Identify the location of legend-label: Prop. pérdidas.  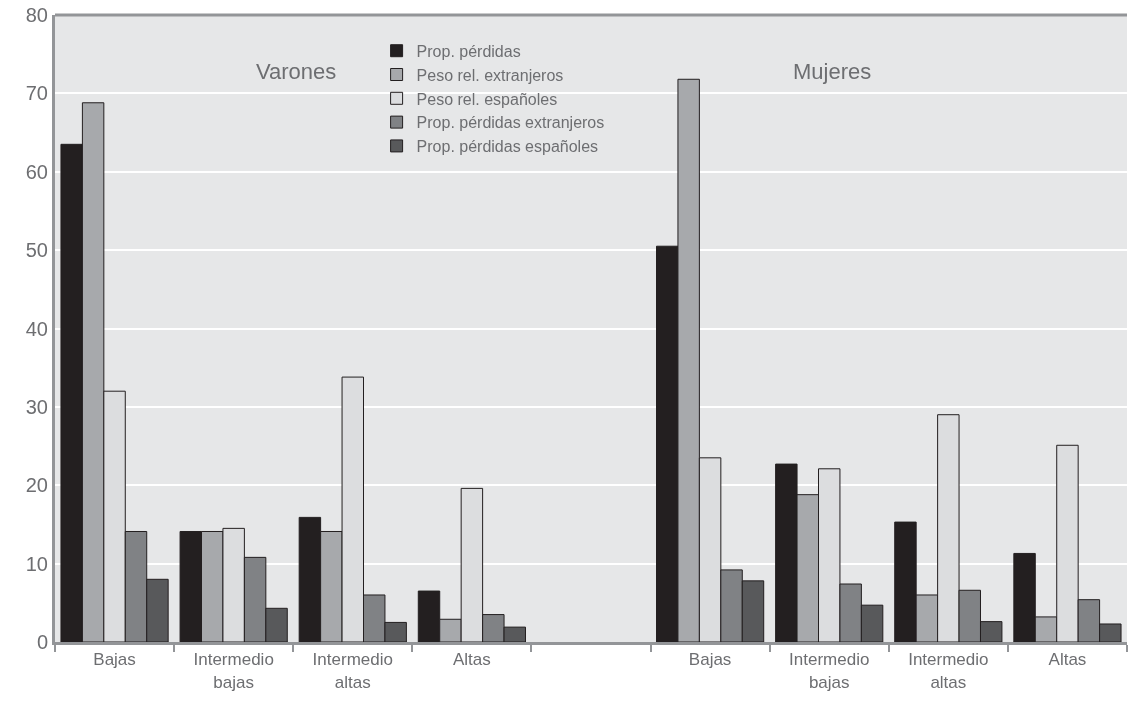
(468, 51).